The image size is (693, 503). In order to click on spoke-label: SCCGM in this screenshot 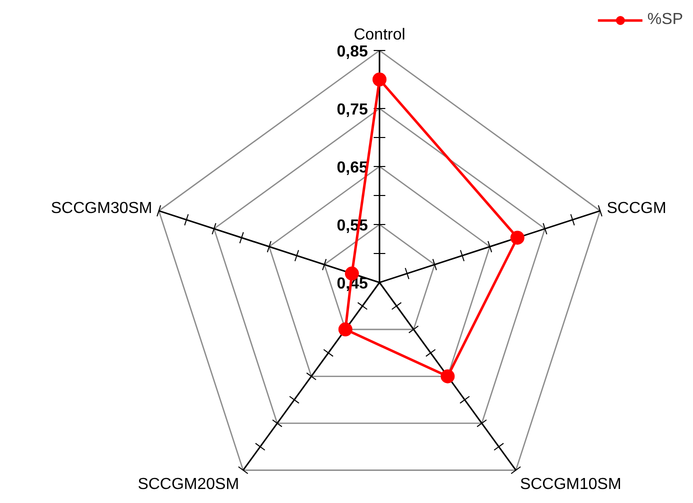, I will do `click(636, 209)`.